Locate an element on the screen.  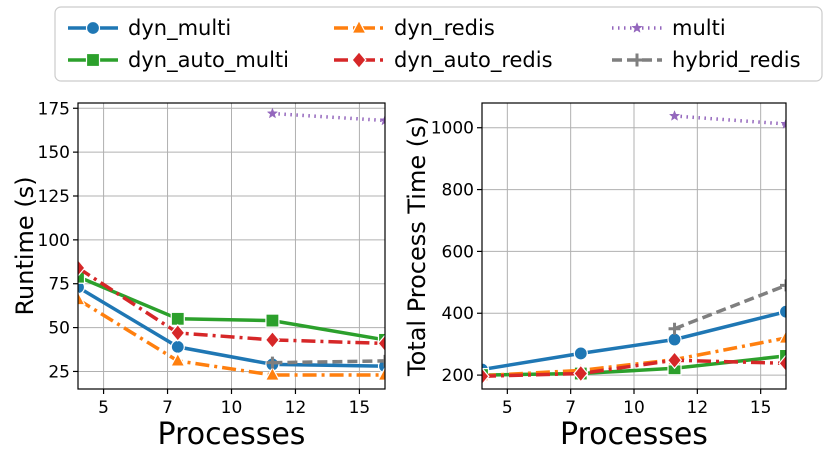
y-axis-label: Total Process Time (s) is located at coordinates (417, 246).